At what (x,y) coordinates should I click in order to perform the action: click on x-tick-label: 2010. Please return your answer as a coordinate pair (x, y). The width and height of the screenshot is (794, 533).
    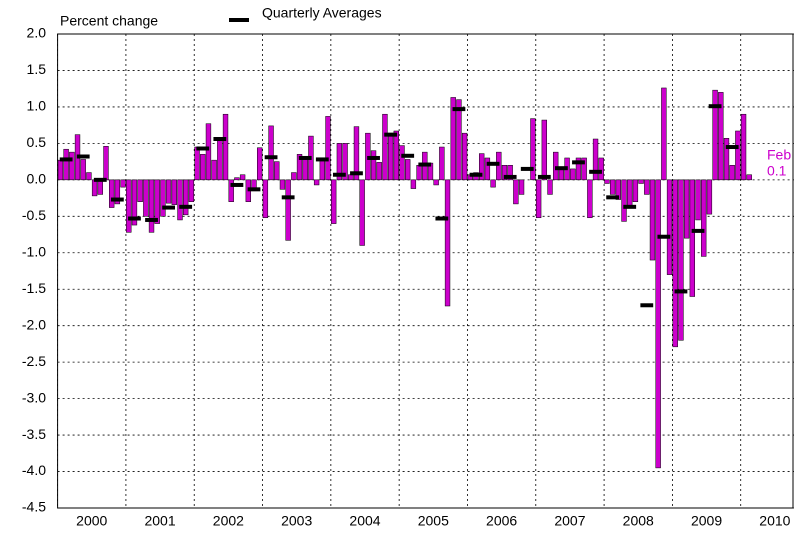
    Looking at the image, I should click on (774, 521).